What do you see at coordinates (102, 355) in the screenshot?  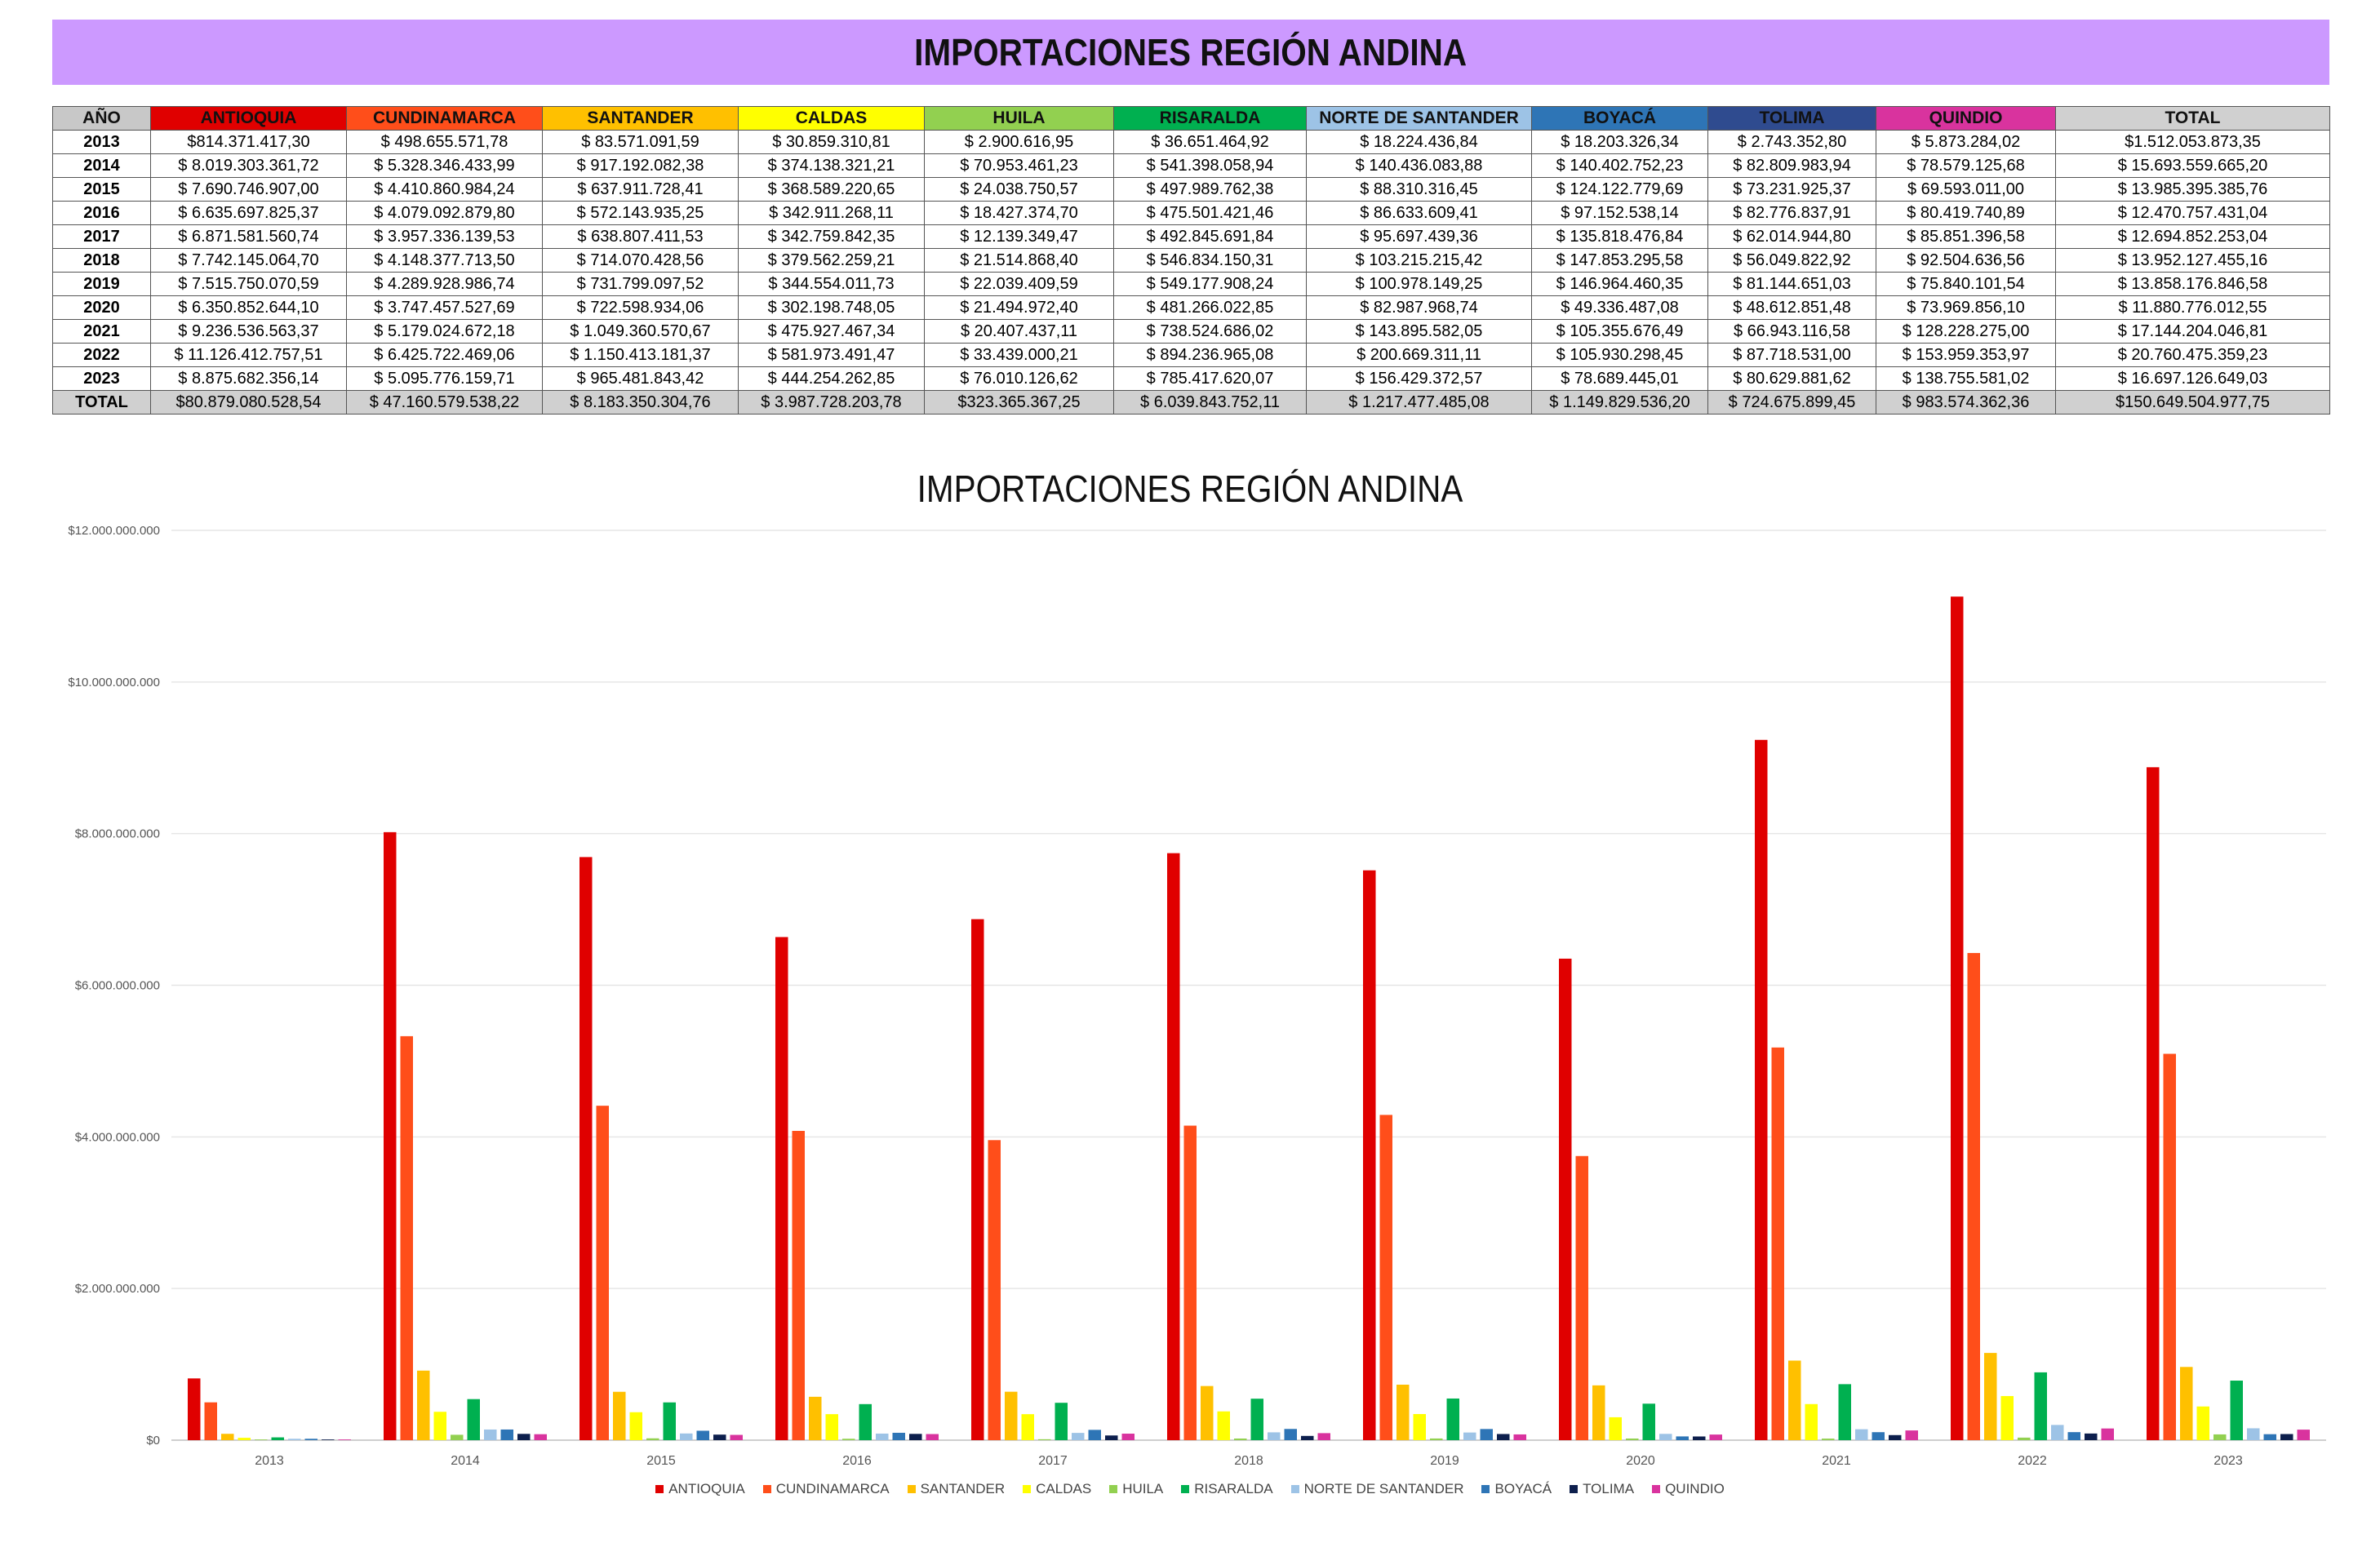 I see `row-label-cell: 2022` at bounding box center [102, 355].